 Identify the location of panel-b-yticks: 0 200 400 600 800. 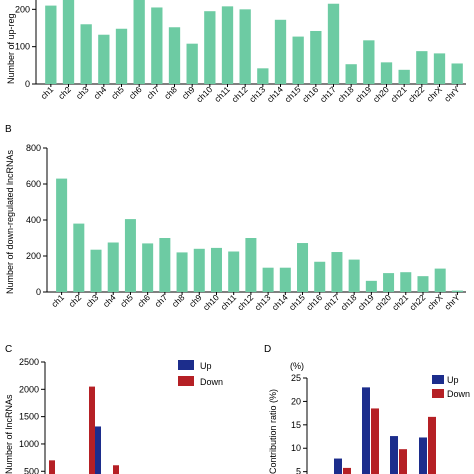
(36, 220).